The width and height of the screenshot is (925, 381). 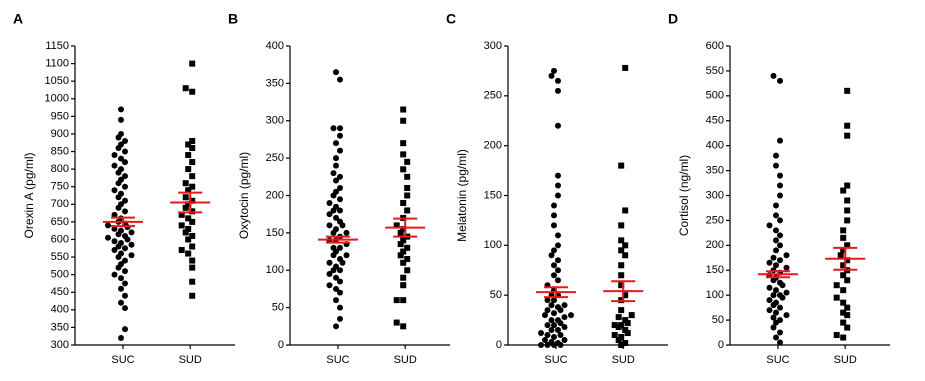 I want to click on y-tick-label: 0, so click(x=721, y=345).